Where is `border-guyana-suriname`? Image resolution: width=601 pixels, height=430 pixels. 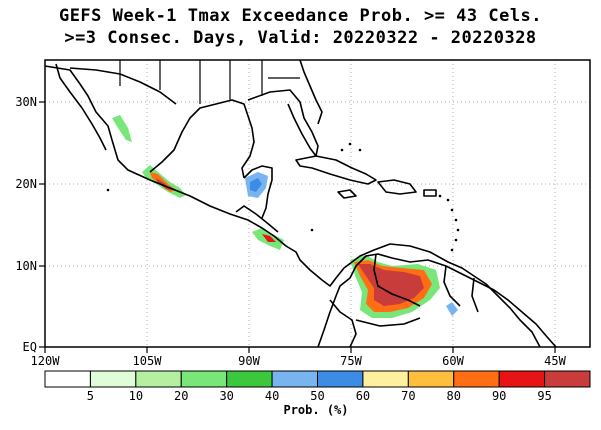 border-guyana-suriname is located at coordinates (475, 295).